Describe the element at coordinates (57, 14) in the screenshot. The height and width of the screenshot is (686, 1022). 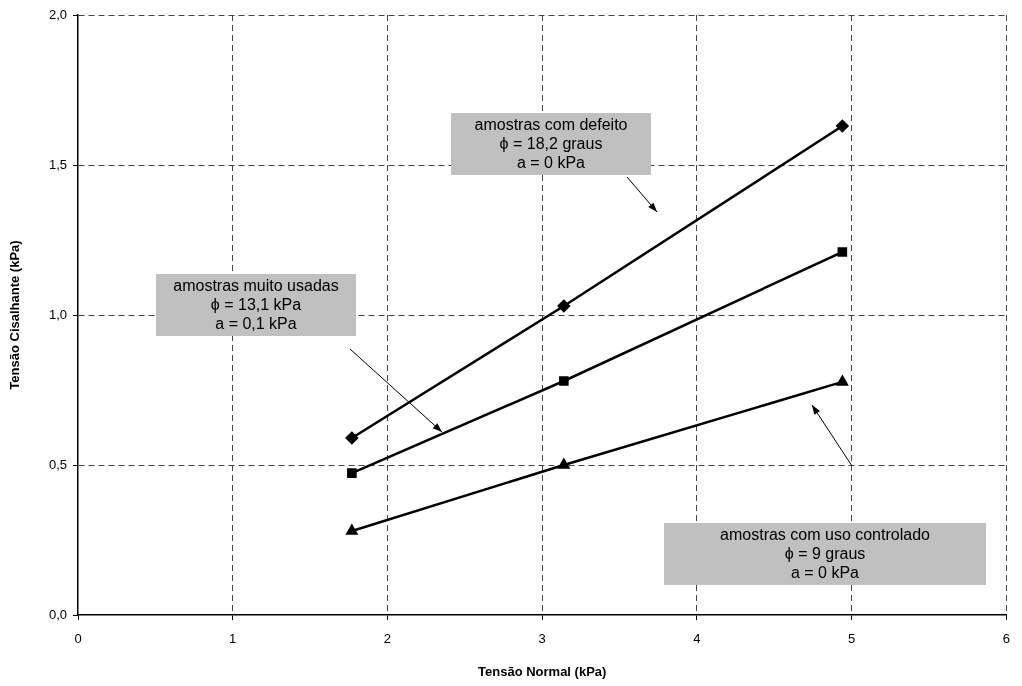
I see `y-tick-label: 2,0` at that location.